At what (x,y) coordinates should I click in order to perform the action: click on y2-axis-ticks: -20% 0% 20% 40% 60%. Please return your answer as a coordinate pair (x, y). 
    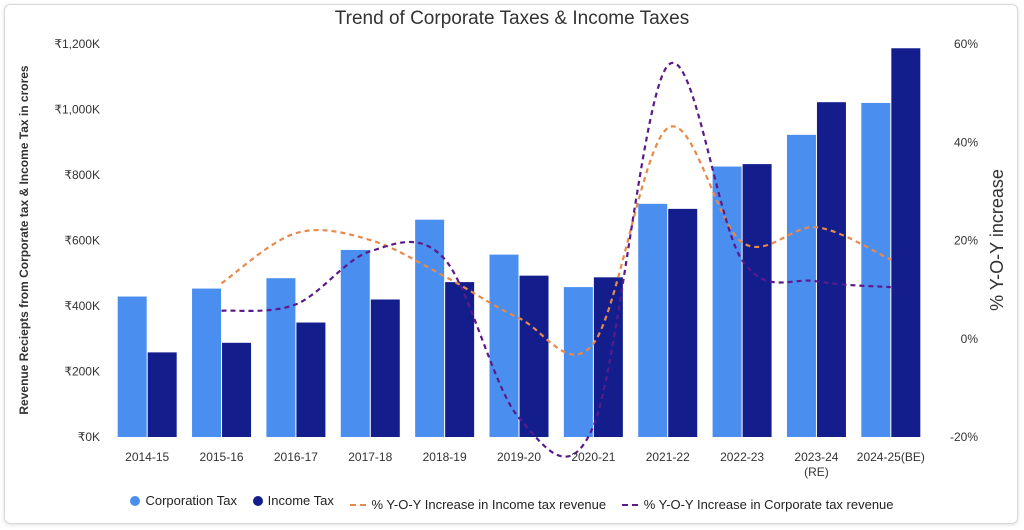
    Looking at the image, I should click on (964, 240).